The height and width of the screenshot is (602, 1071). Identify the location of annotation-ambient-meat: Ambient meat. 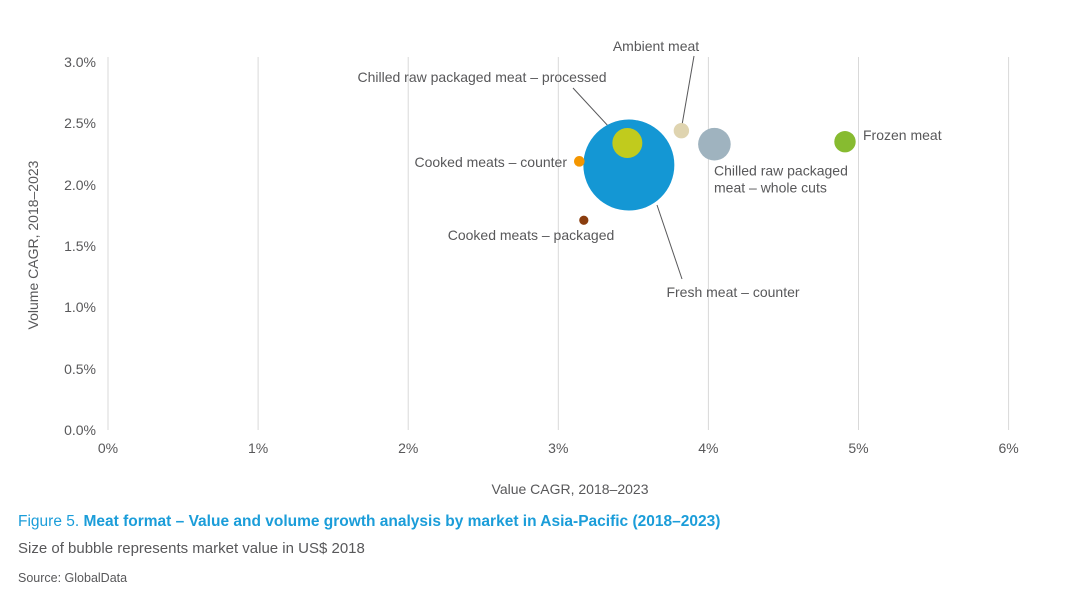
(656, 45).